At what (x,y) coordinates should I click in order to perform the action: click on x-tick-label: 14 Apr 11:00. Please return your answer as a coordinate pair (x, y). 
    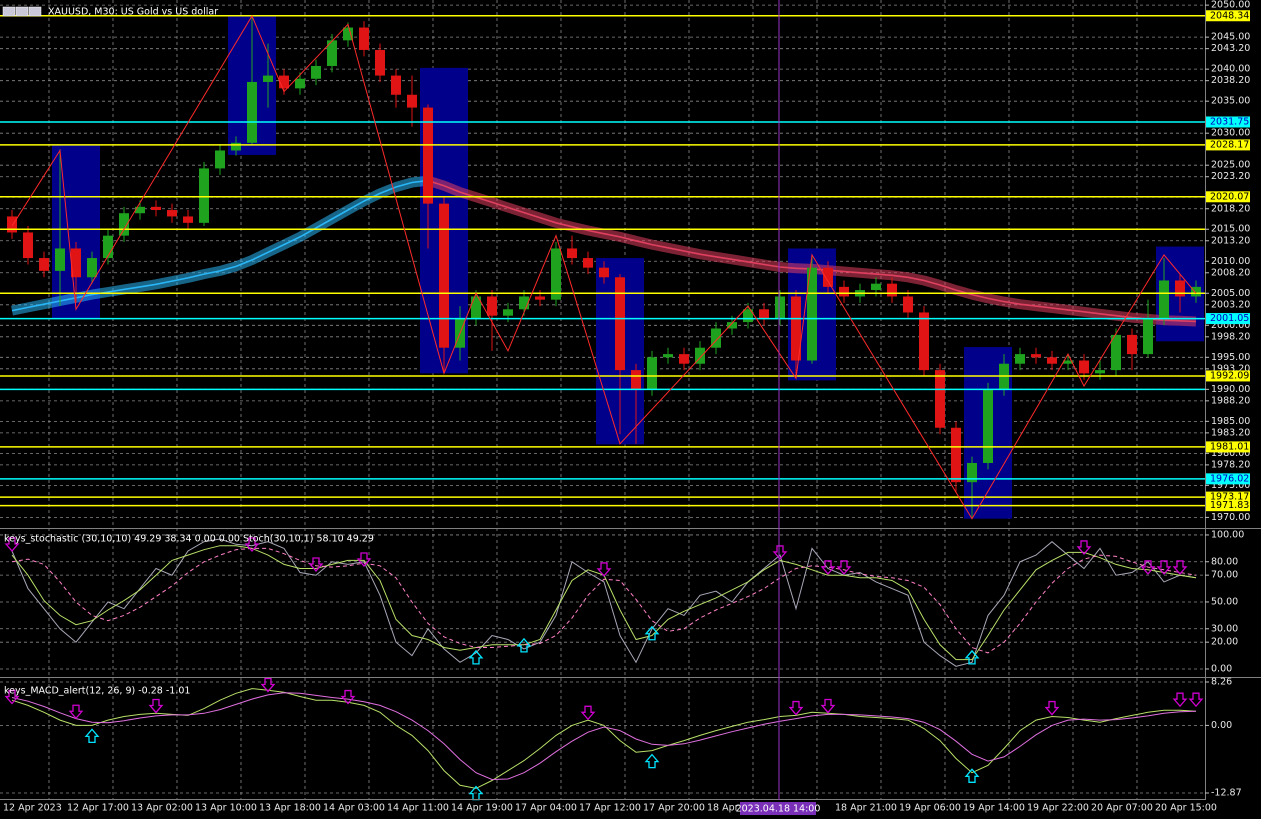
    Looking at the image, I should click on (418, 808).